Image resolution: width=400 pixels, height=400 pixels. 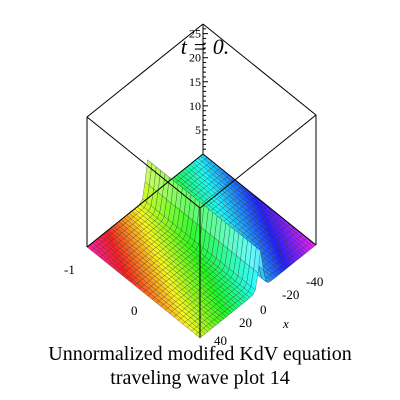 I want to click on z-axis: 5 10 15 20 25, so click(x=198, y=89).